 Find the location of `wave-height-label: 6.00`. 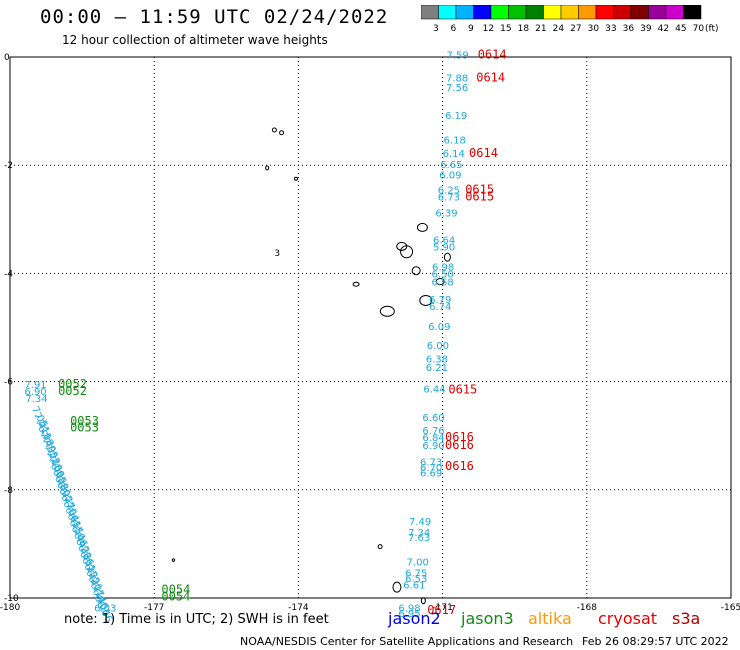

wave-height-label: 6.00 is located at coordinates (438, 346).